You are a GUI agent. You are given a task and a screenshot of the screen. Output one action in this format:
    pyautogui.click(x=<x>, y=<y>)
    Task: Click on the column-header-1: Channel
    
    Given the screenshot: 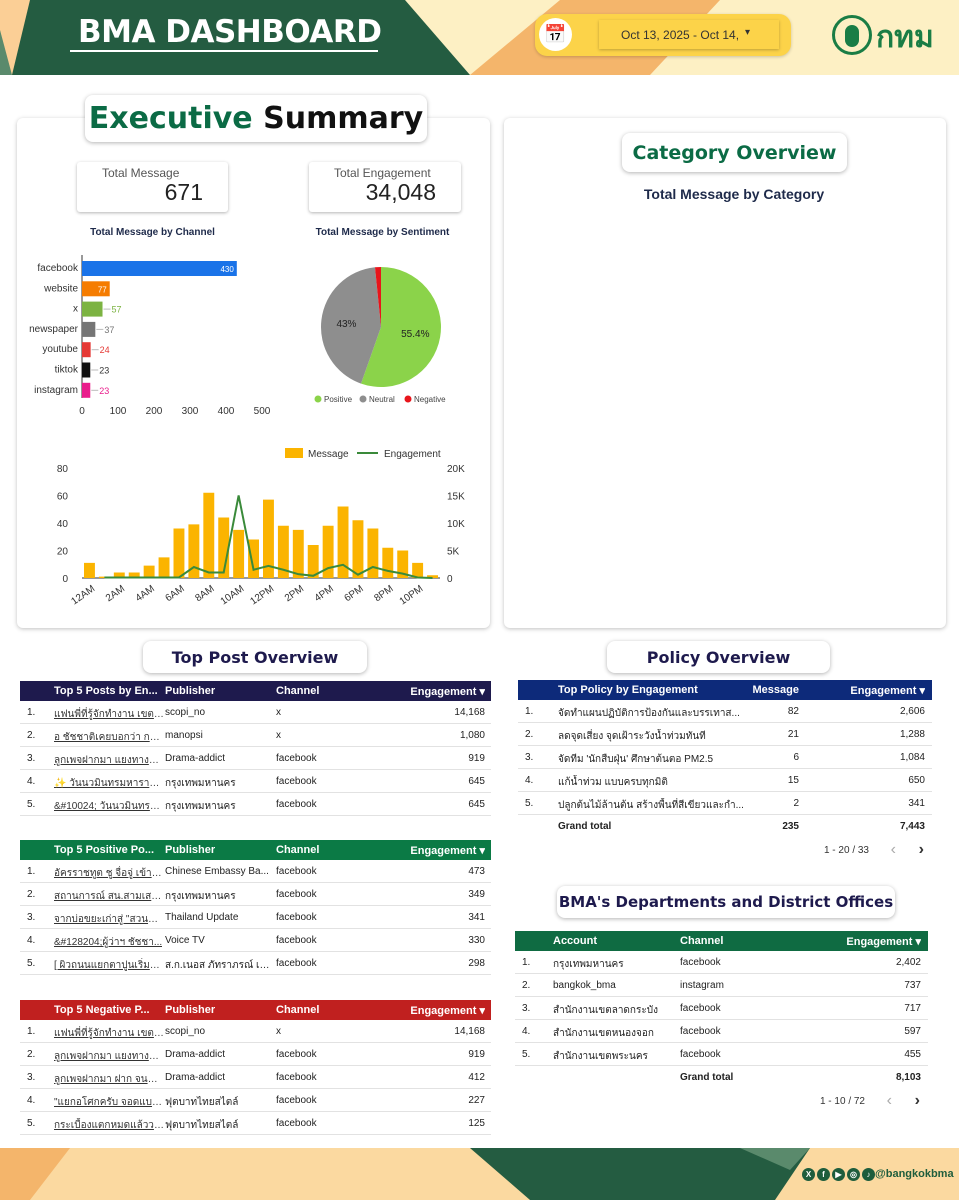 What is the action you would take?
    pyautogui.click(x=702, y=941)
    